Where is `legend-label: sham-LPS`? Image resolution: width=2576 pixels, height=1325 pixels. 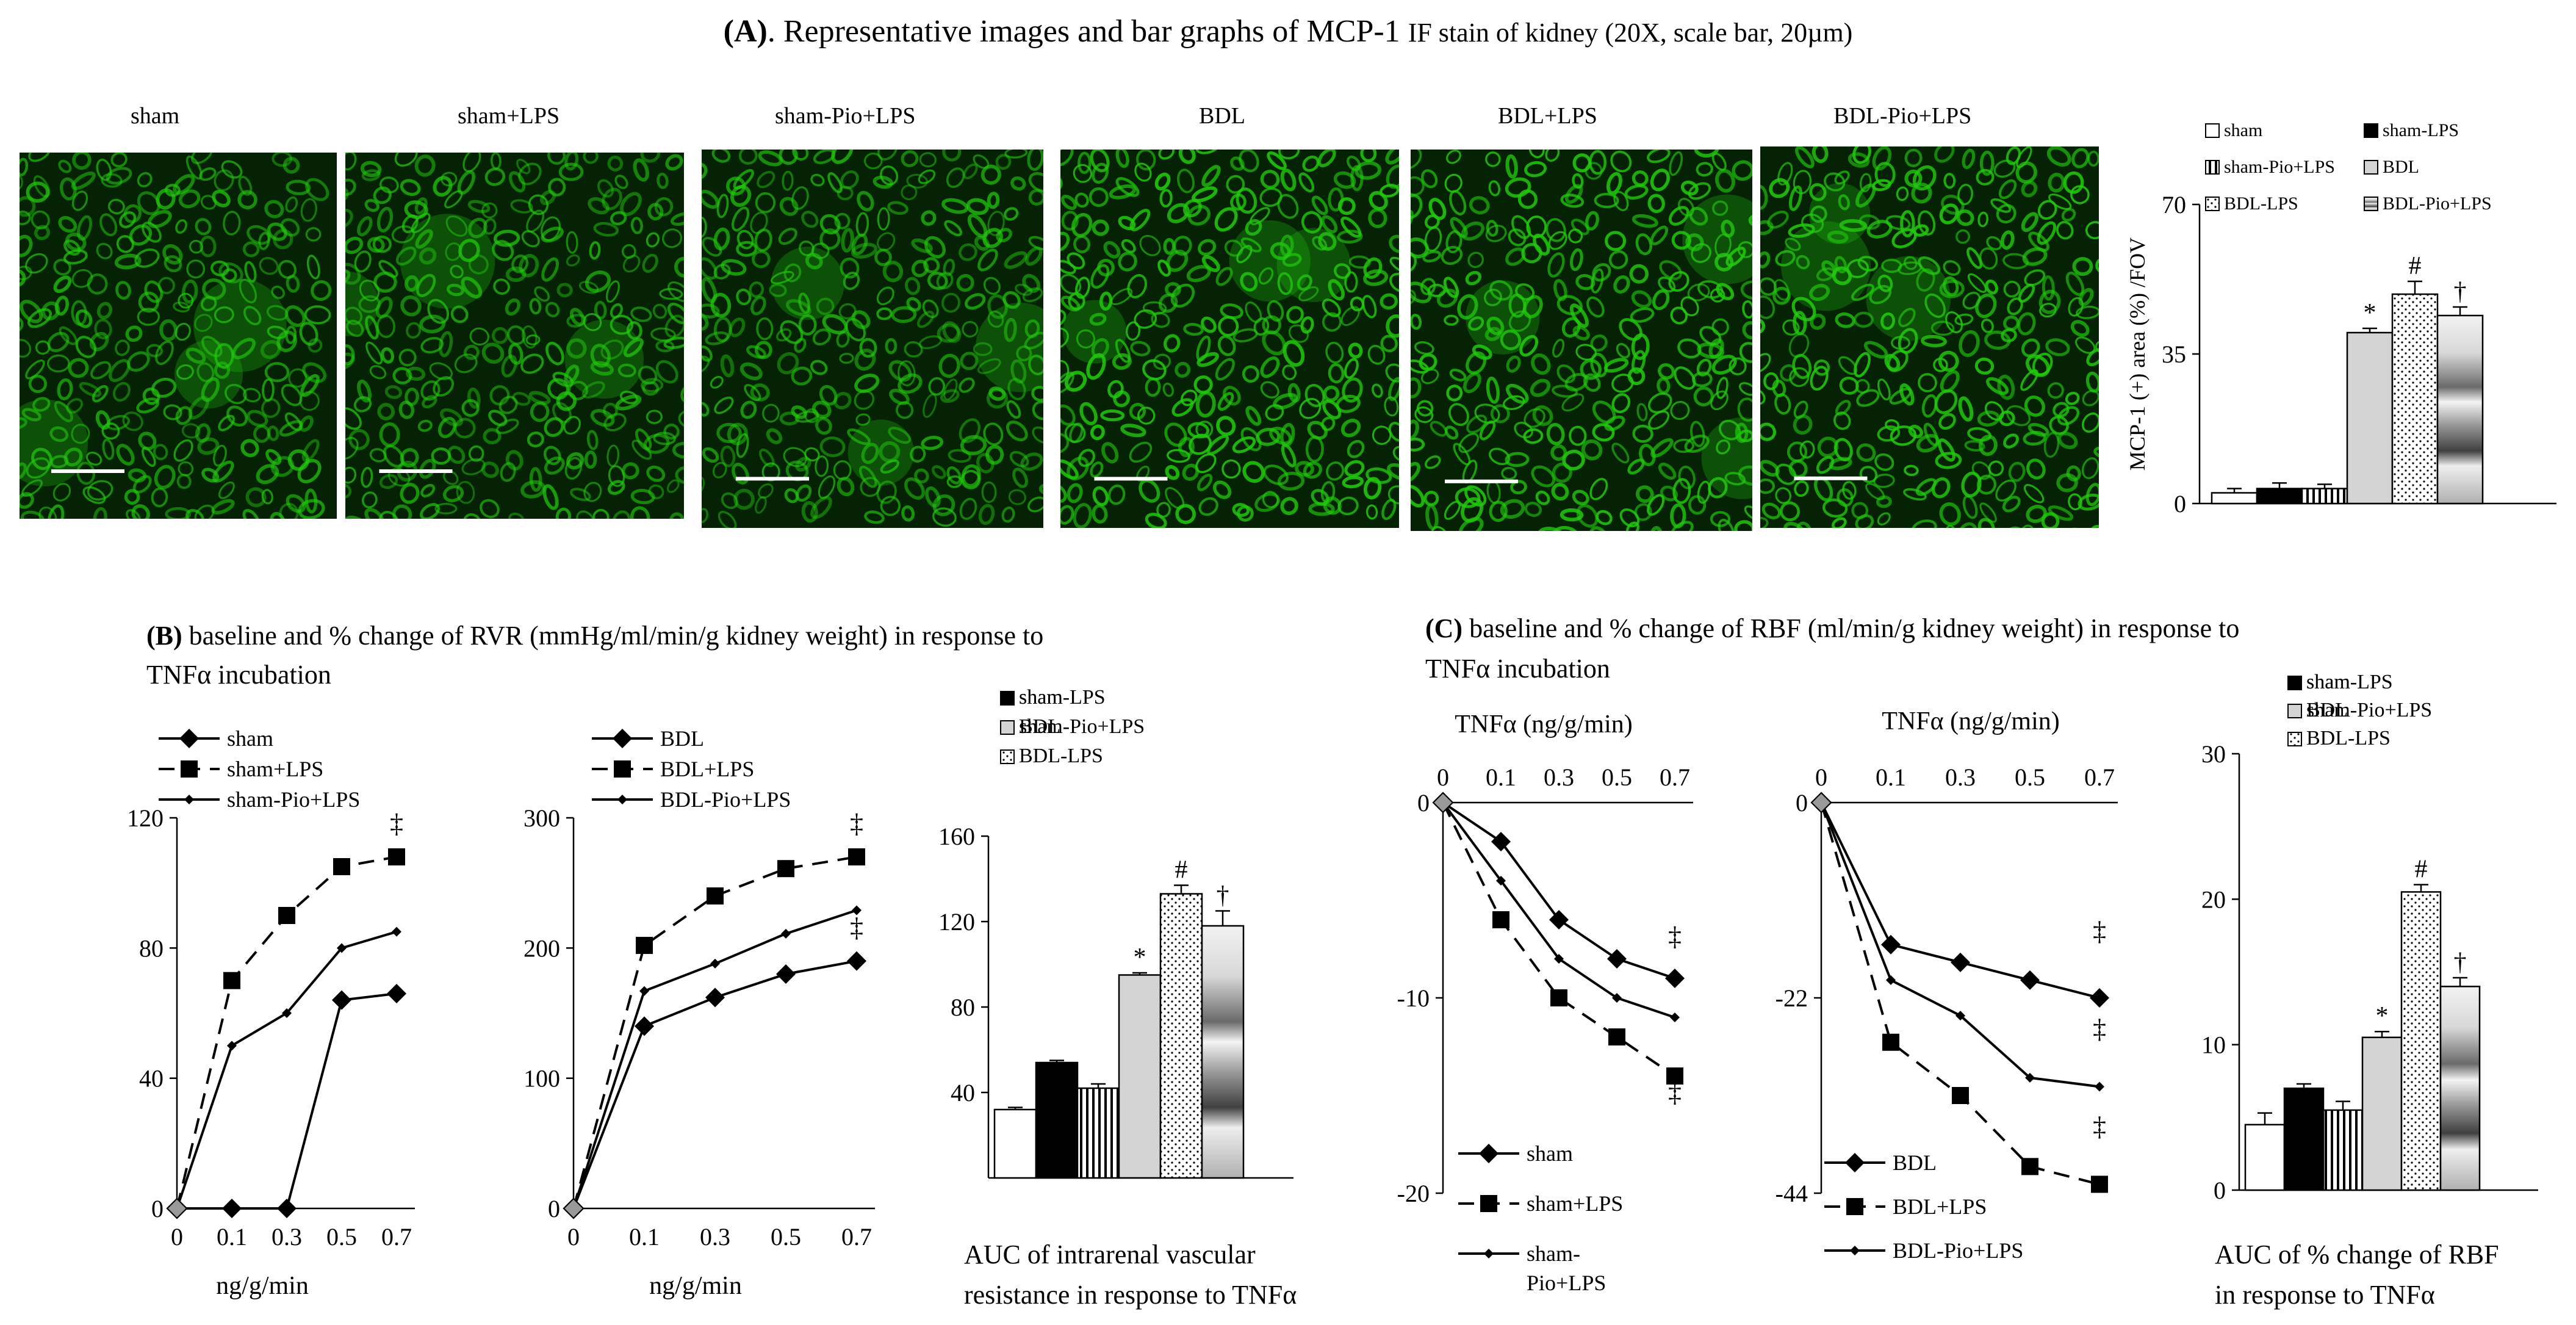
legend-label: sham-LPS is located at coordinates (1062, 697).